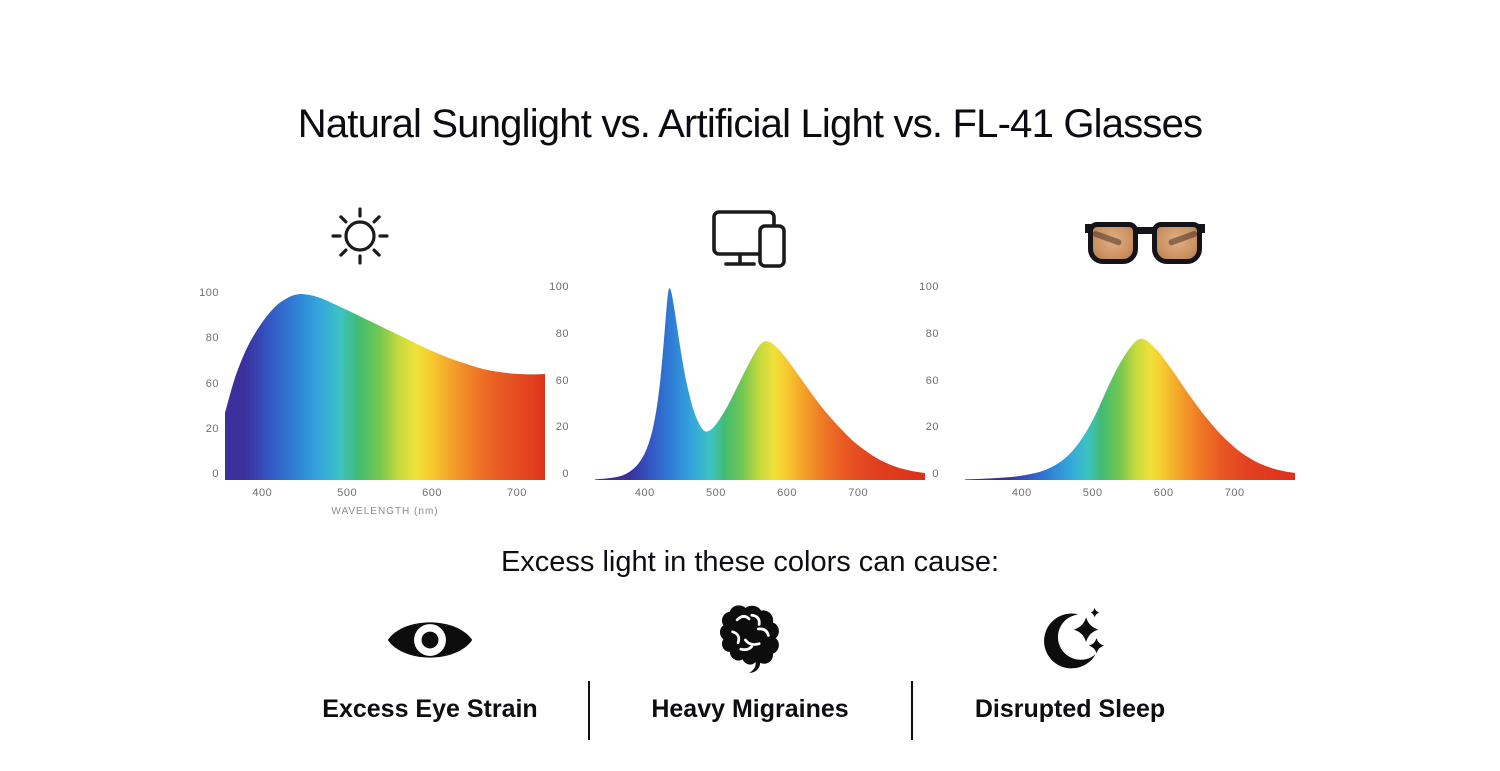  What do you see at coordinates (430, 709) in the screenshot?
I see `cause-label: Excess Eye Strain` at bounding box center [430, 709].